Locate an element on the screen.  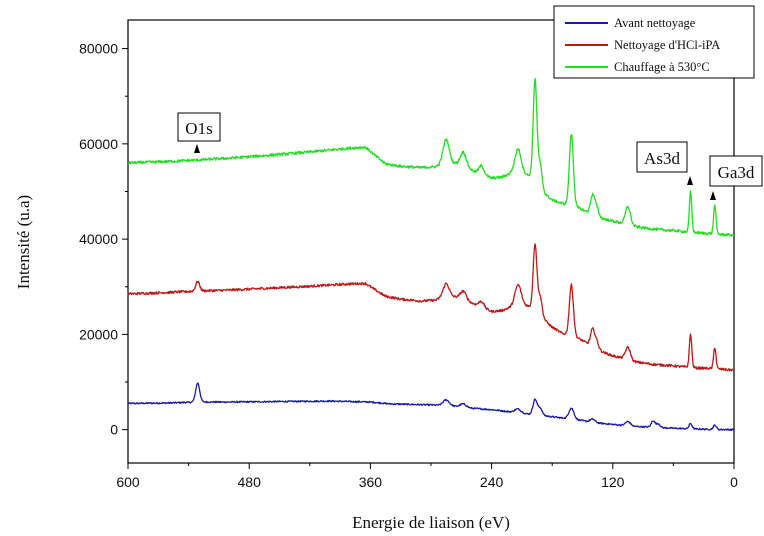
annotation-o1s: O1s is located at coordinates (199, 132).